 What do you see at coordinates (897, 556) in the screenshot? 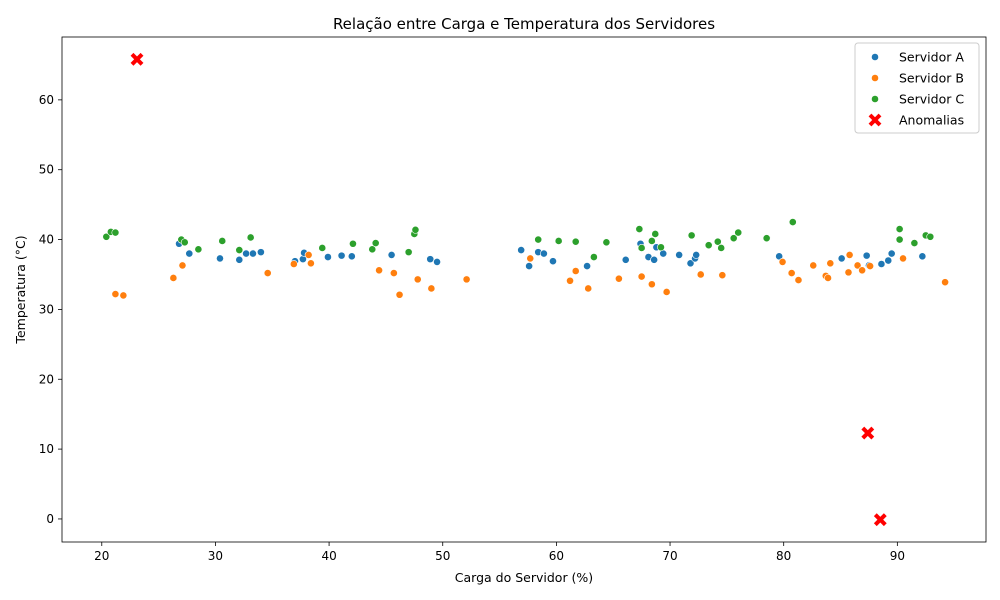
I see `x-tick-label: 90` at bounding box center [897, 556].